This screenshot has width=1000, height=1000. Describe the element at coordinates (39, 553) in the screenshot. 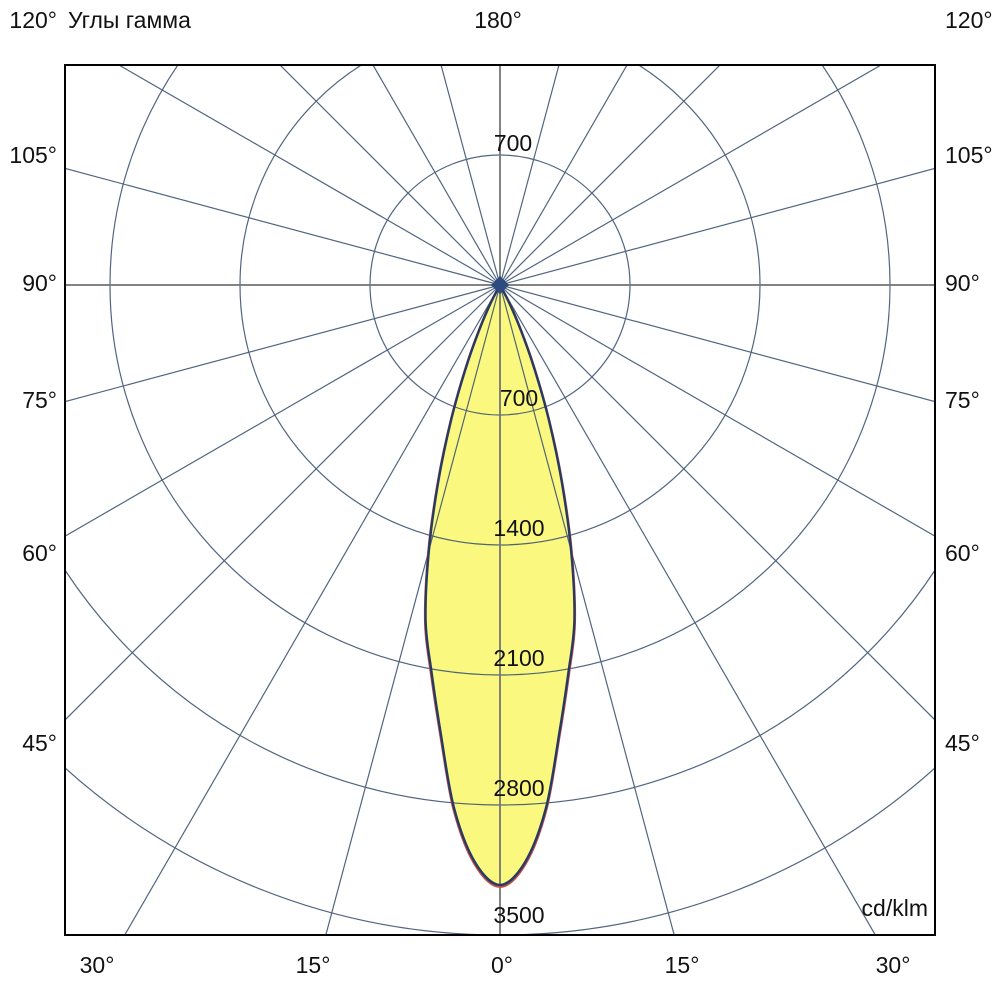

I see `left-angle-label-60: 60°` at that location.